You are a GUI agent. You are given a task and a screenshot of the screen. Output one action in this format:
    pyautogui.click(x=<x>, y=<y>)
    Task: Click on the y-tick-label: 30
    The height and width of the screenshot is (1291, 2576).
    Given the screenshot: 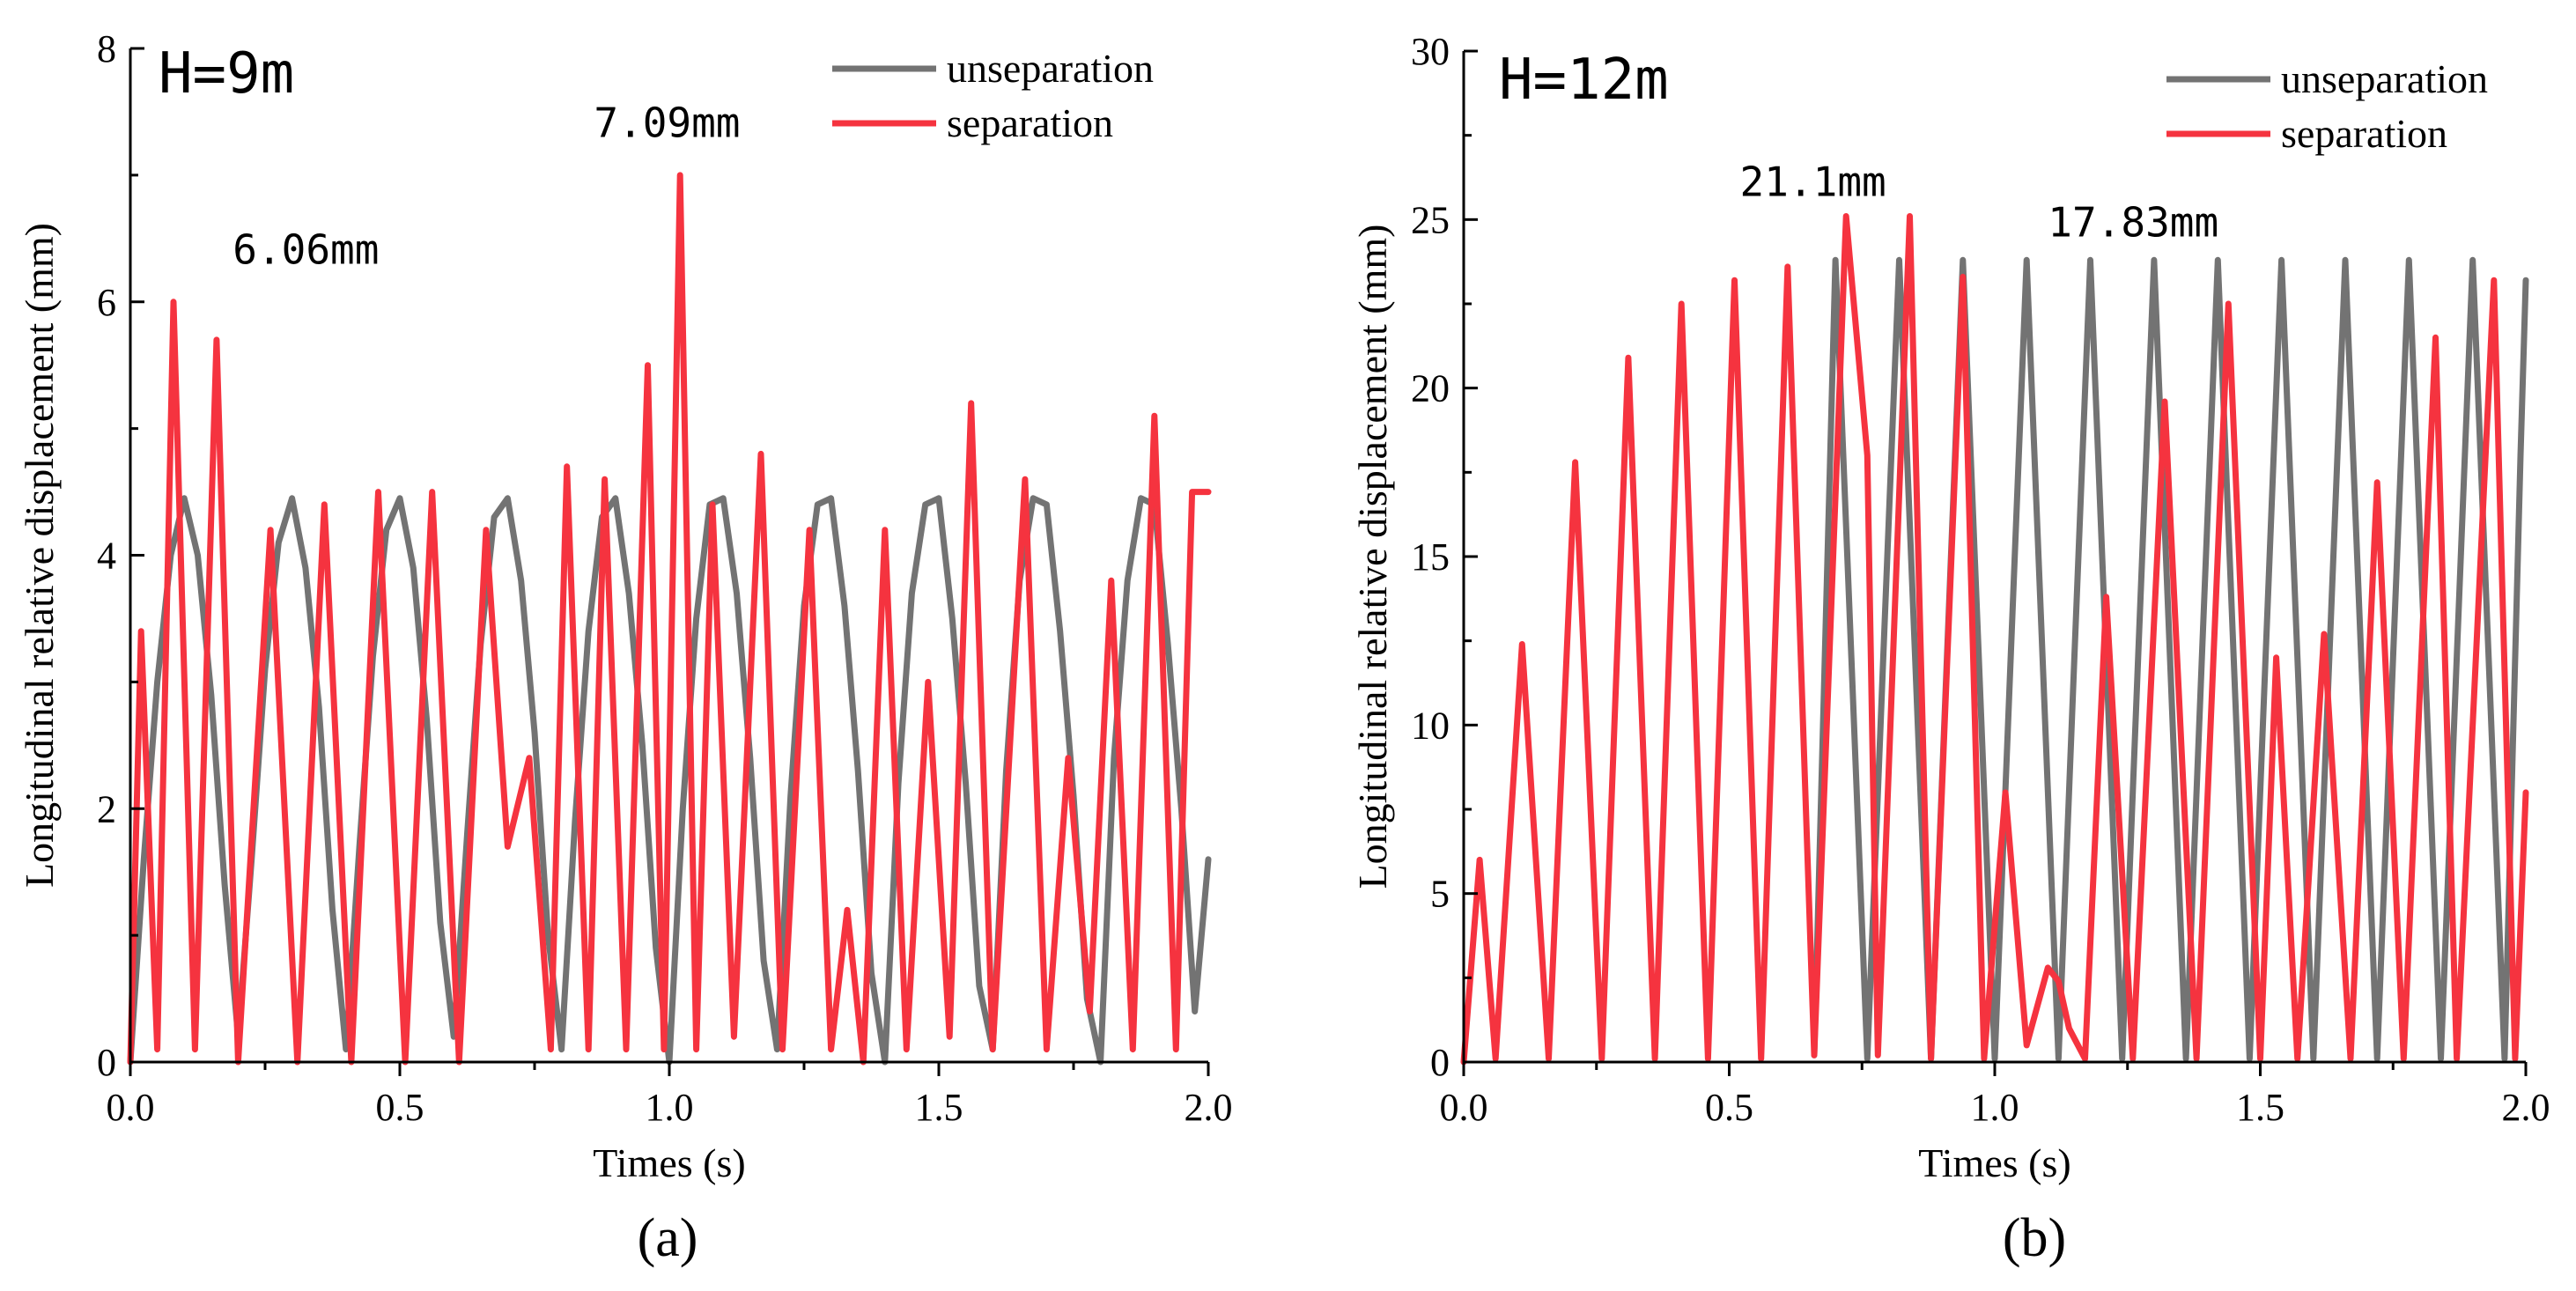 What is the action you would take?
    pyautogui.click(x=1430, y=51)
    